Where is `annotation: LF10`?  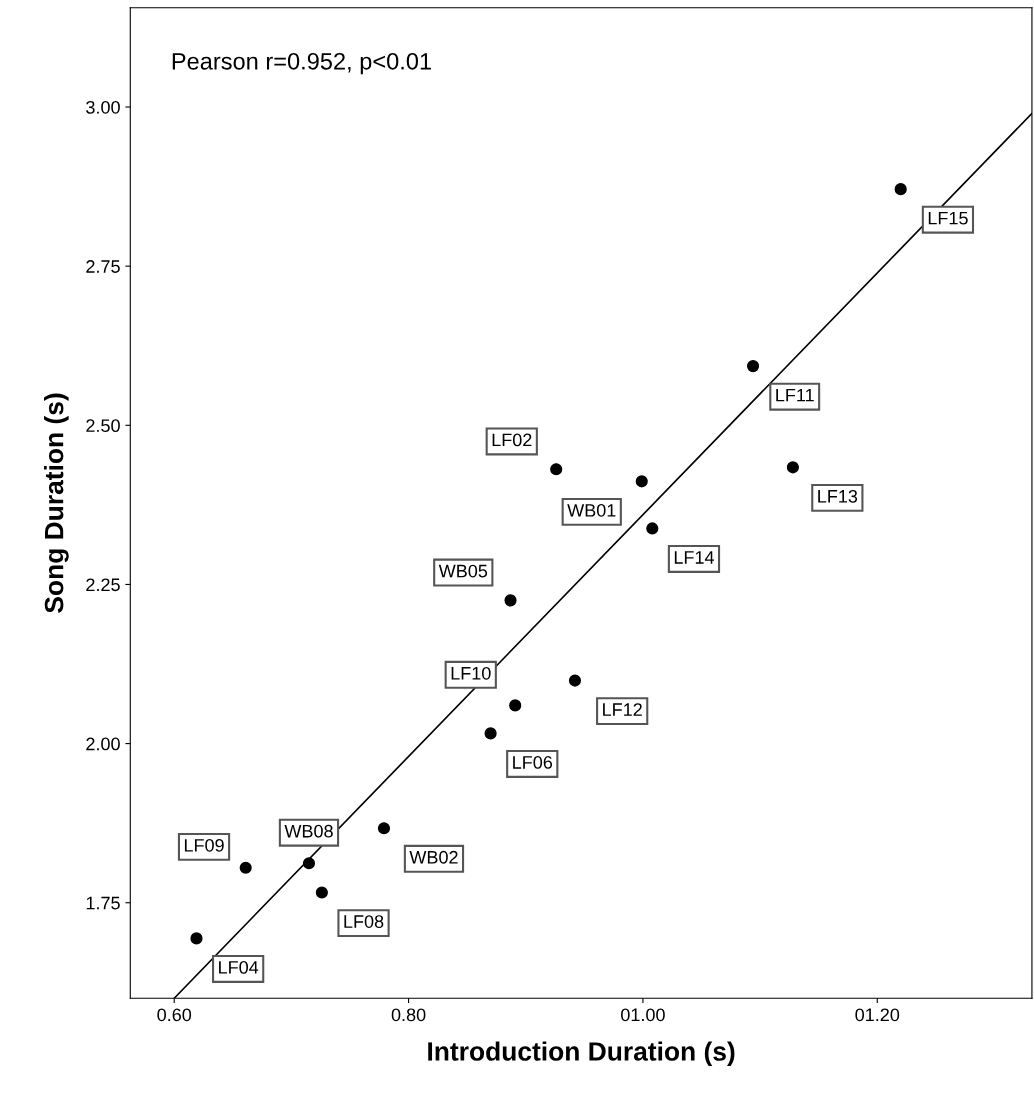
annotation: LF10 is located at coordinates (471, 673).